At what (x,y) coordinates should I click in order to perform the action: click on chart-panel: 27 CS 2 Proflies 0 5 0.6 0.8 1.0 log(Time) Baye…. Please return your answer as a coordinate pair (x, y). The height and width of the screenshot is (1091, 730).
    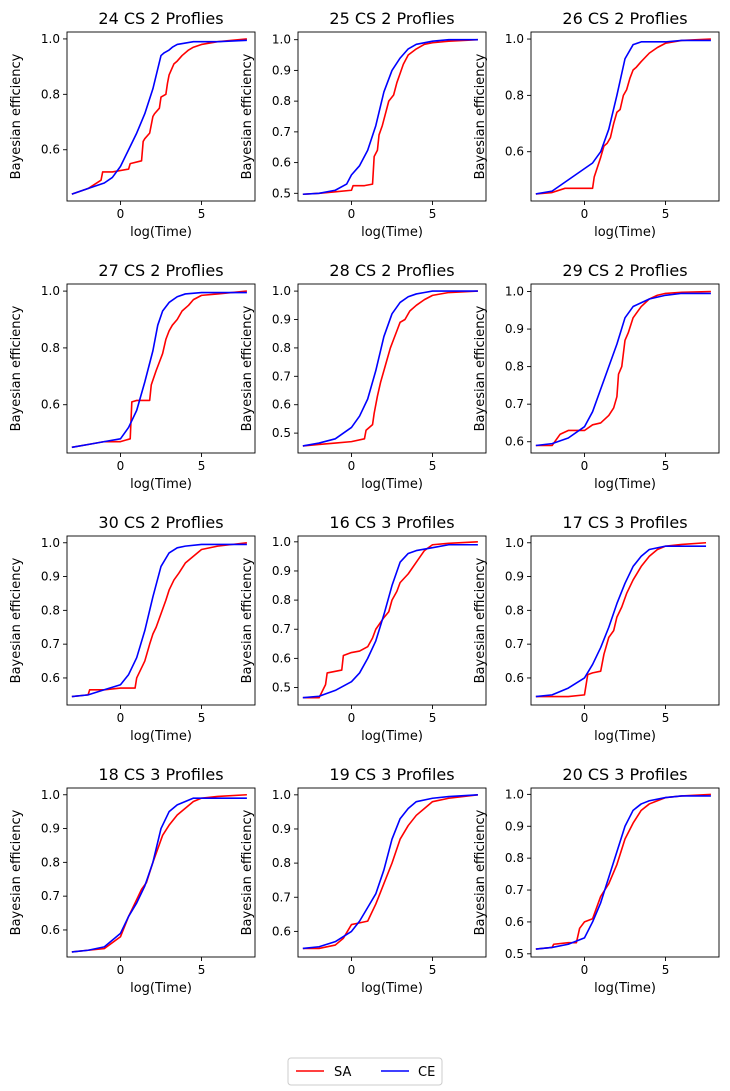
    Looking at the image, I should click on (132, 376).